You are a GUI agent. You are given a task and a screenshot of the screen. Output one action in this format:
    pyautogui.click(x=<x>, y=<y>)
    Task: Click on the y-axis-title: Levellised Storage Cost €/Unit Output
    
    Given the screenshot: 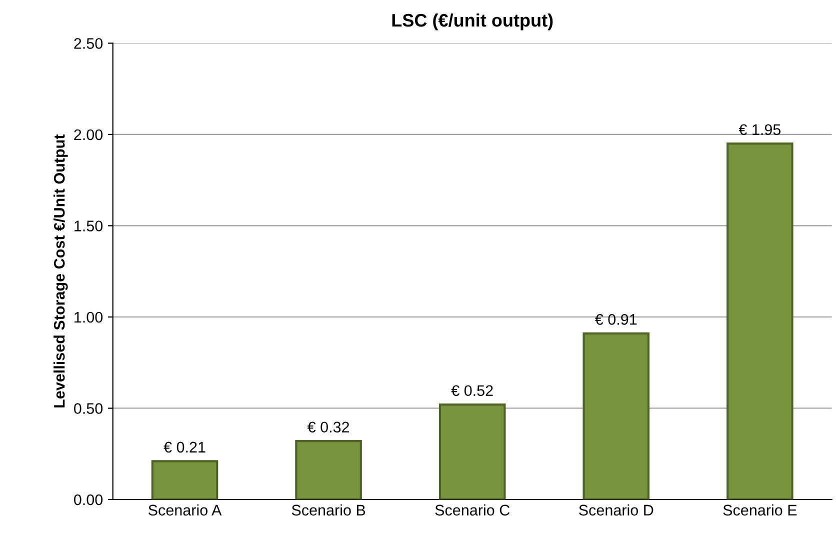 What is the action you would take?
    pyautogui.click(x=61, y=271)
    